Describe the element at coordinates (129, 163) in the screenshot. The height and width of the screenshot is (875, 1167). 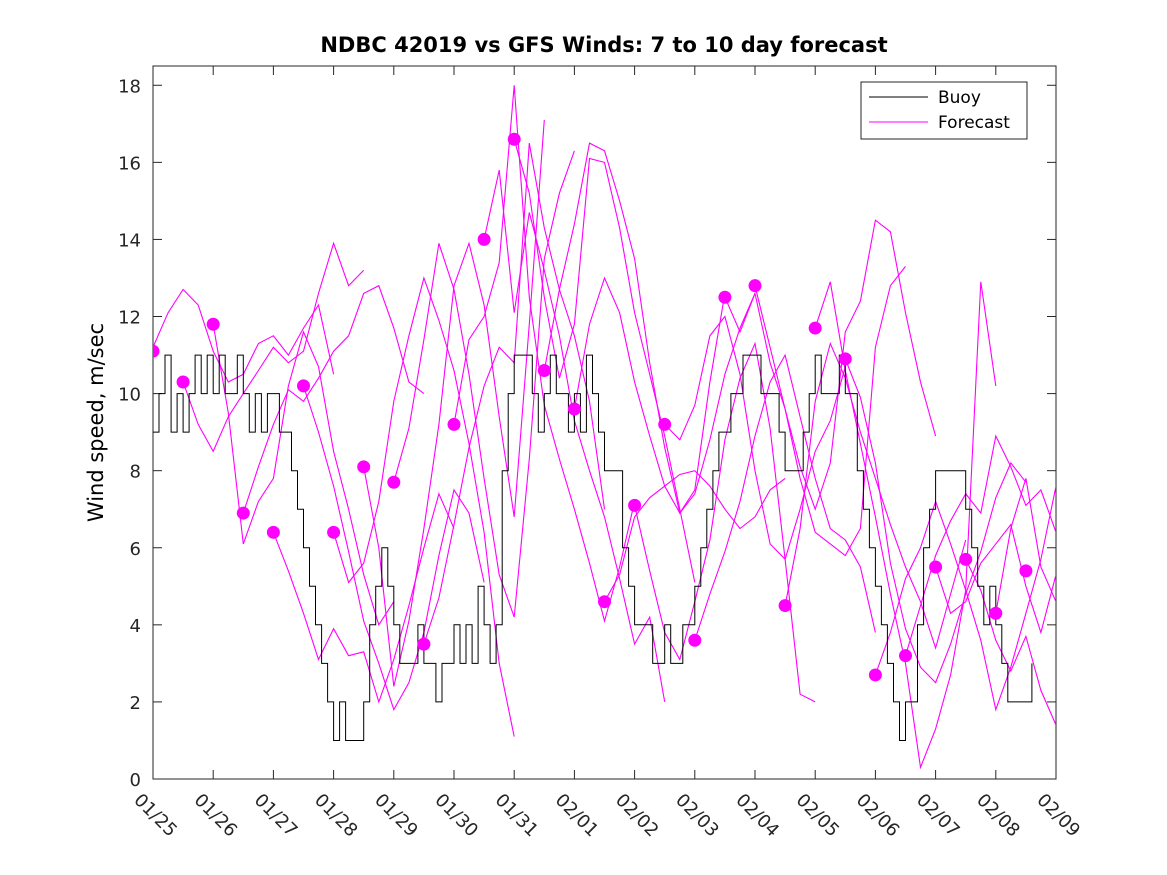
I see `y-tick-label: 16` at that location.